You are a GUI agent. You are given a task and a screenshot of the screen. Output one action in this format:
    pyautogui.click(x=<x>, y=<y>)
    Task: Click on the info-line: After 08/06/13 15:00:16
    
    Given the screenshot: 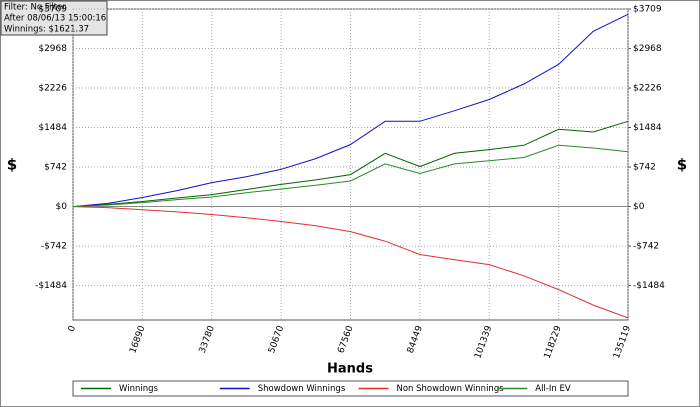 What is the action you would take?
    pyautogui.click(x=55, y=19)
    